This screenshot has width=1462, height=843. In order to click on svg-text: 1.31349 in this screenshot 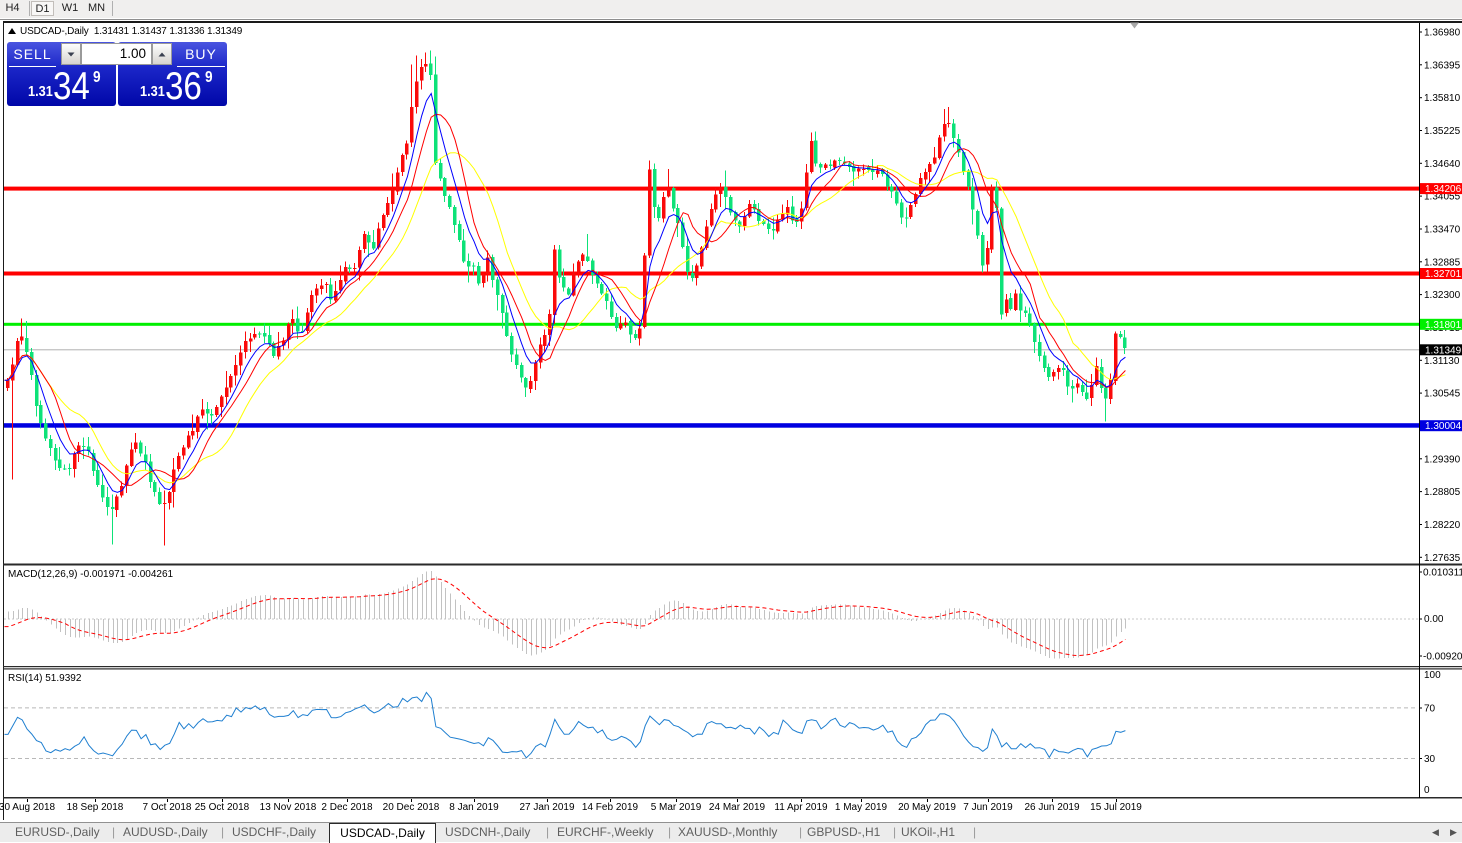, I will do `click(1443, 350)`.